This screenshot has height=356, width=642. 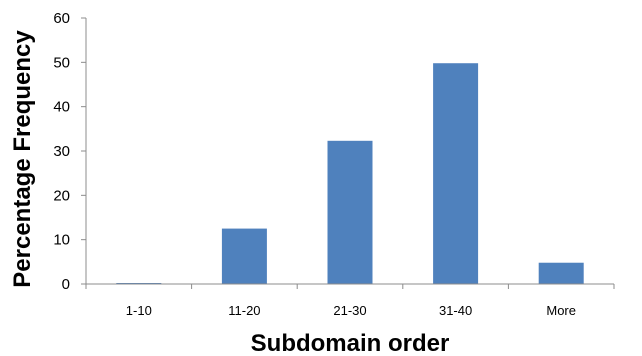 I want to click on y-tick-label: 20, so click(x=61, y=195).